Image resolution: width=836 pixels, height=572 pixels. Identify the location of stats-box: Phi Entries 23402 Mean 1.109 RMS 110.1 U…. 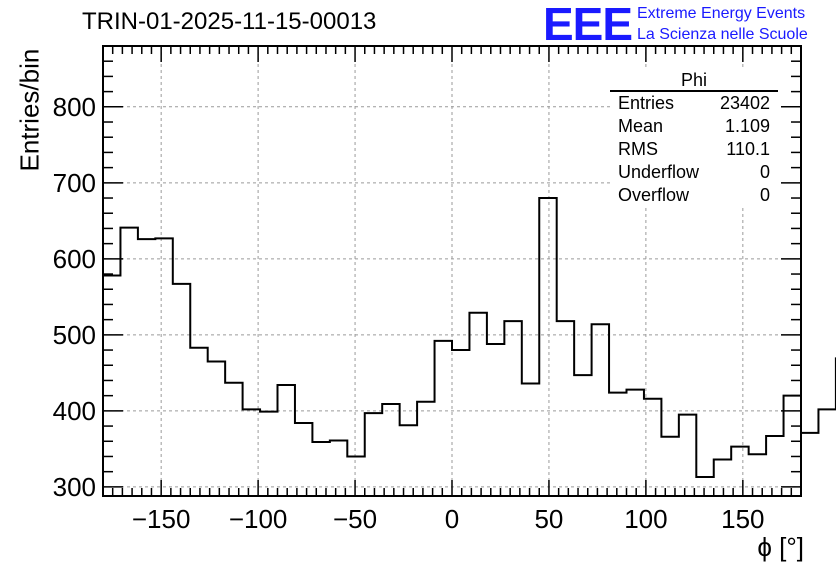
(694, 138).